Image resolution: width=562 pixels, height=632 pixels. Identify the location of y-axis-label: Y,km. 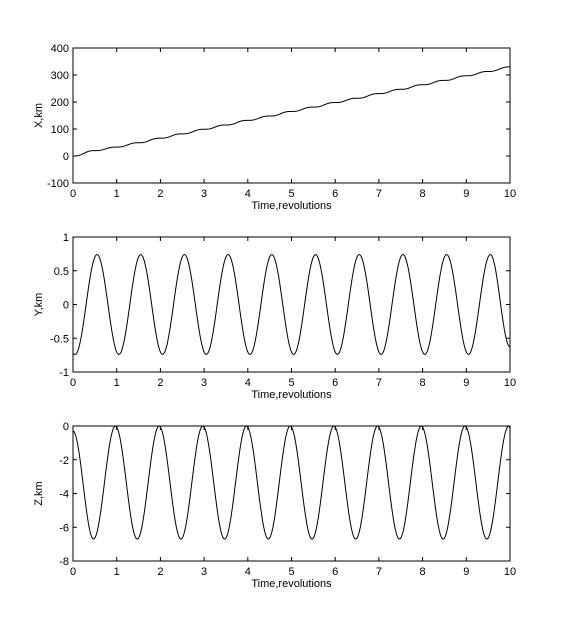
(39, 305).